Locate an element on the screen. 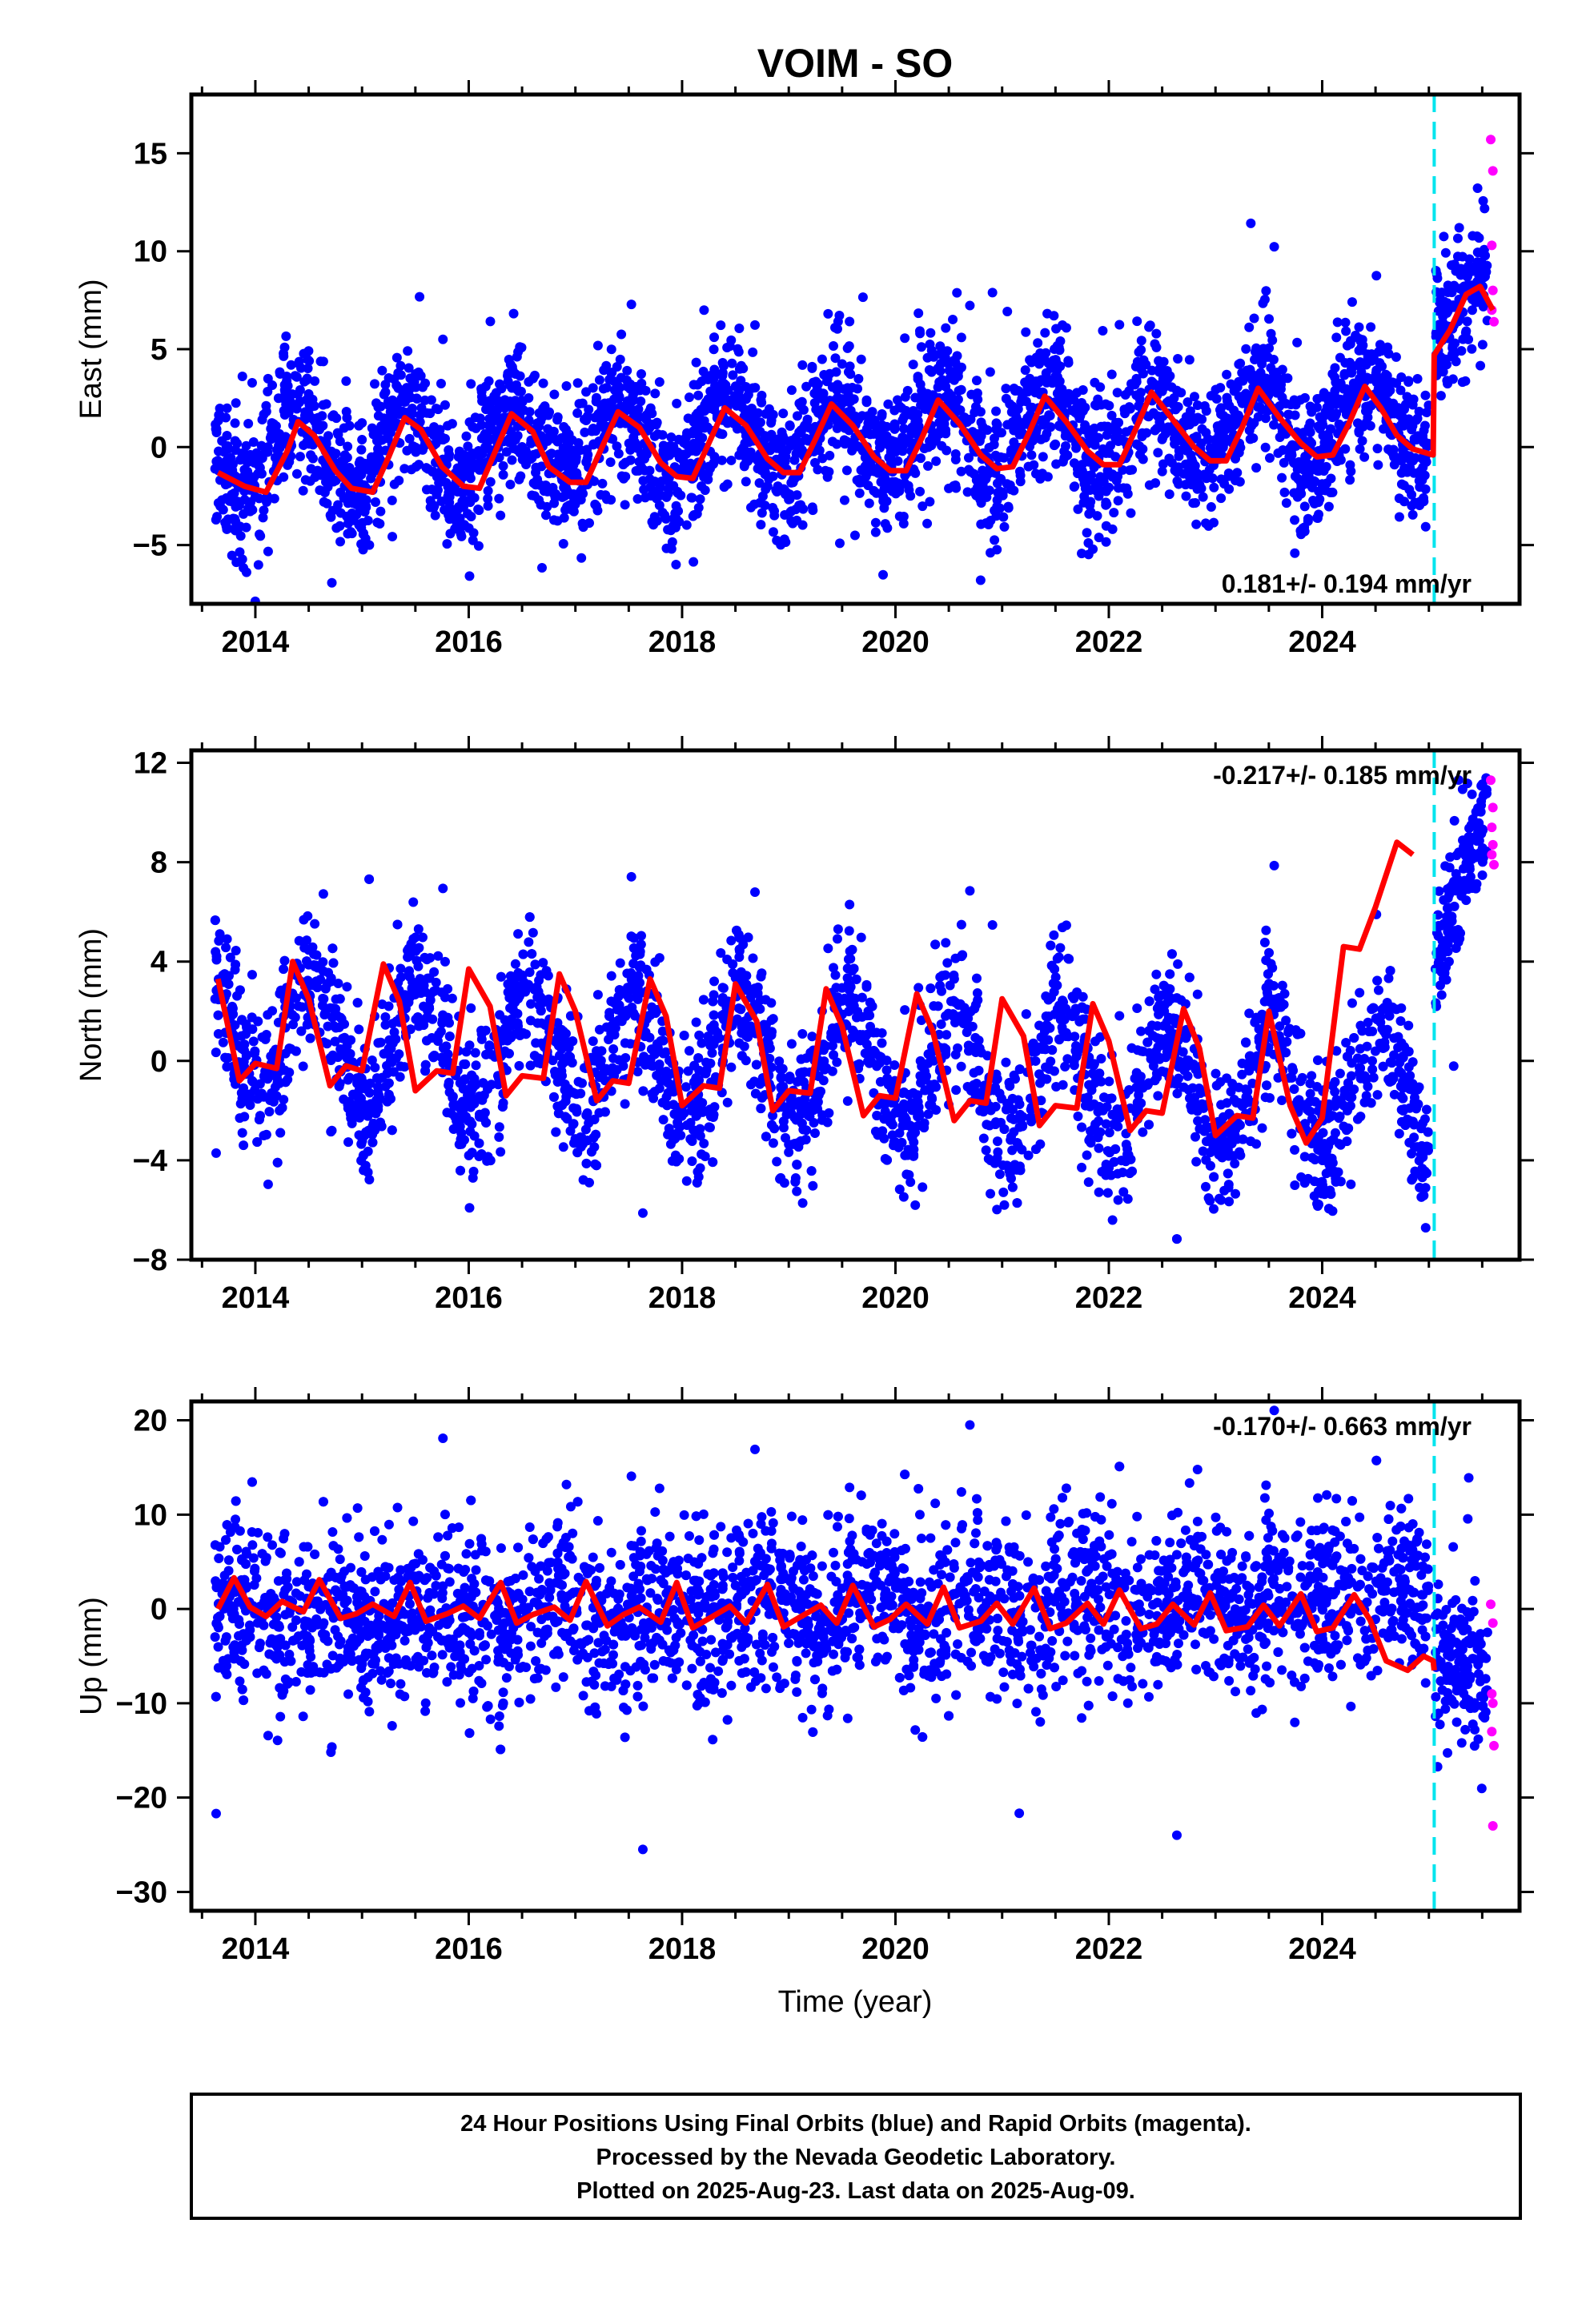  y-tick-label: 5 is located at coordinates (159, 350).